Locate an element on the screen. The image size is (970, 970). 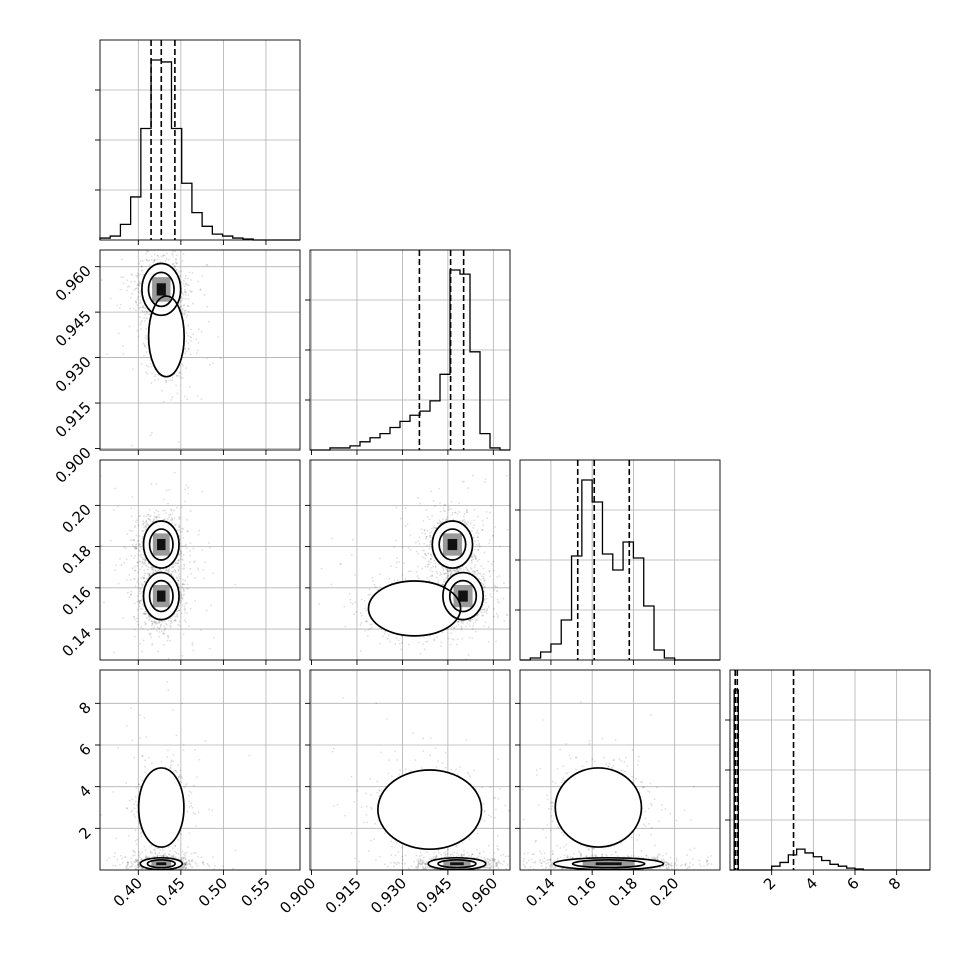
histogram-step is located at coordinates (830, 780).